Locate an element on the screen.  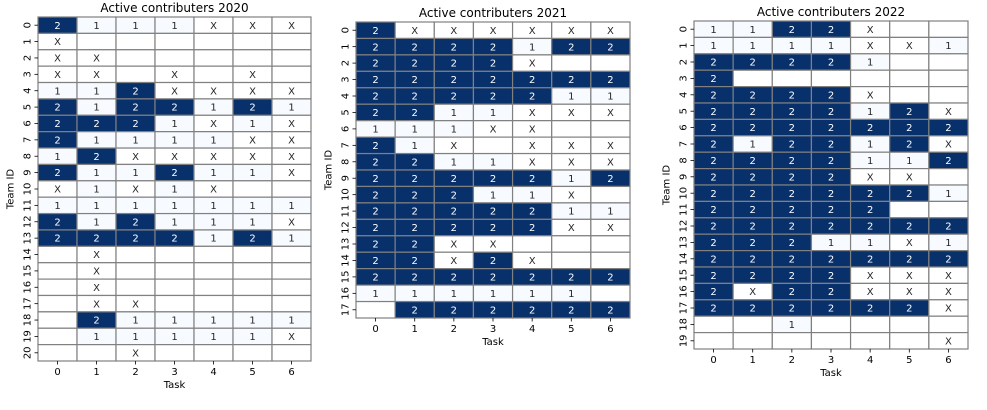
y-tick-label: 7 is located at coordinates (28, 140).